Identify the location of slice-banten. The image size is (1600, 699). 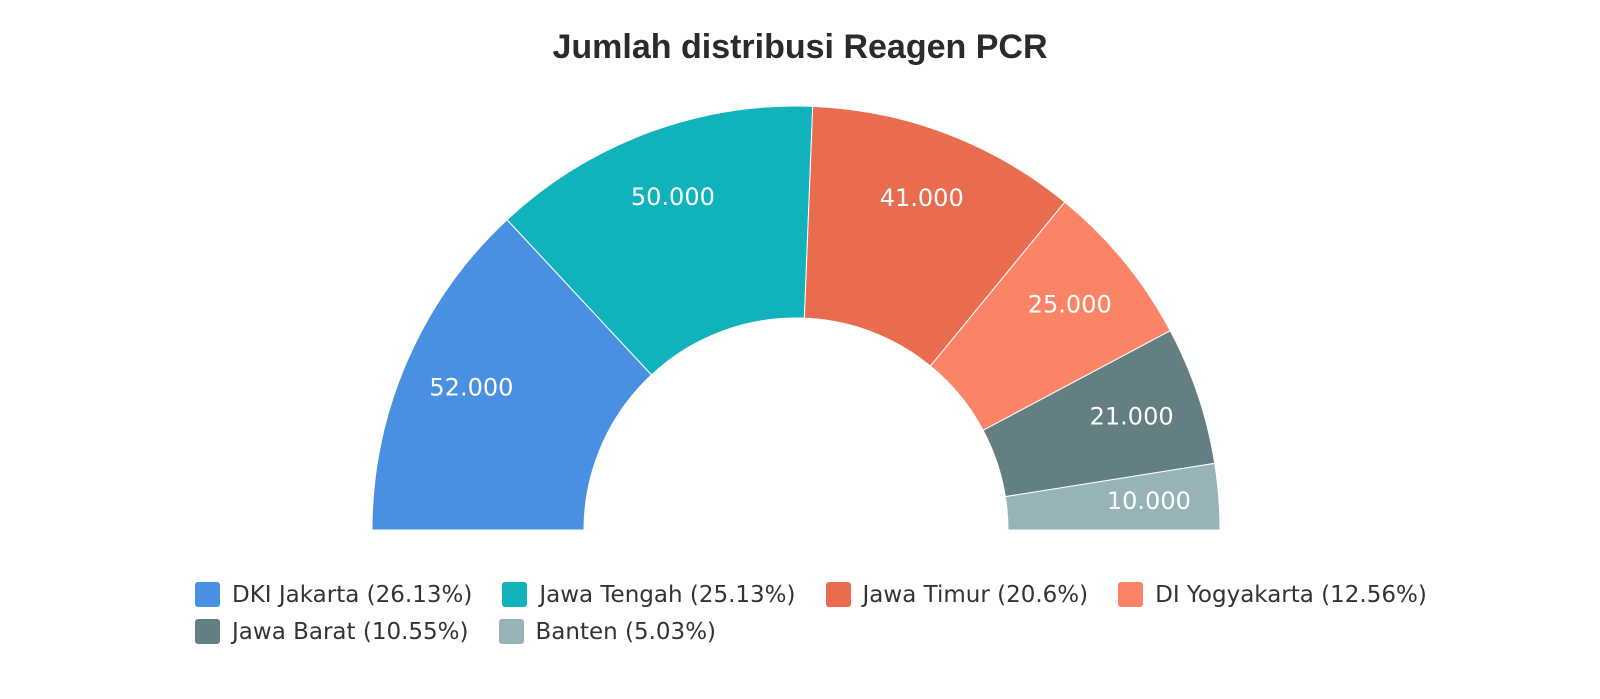
(1112, 496).